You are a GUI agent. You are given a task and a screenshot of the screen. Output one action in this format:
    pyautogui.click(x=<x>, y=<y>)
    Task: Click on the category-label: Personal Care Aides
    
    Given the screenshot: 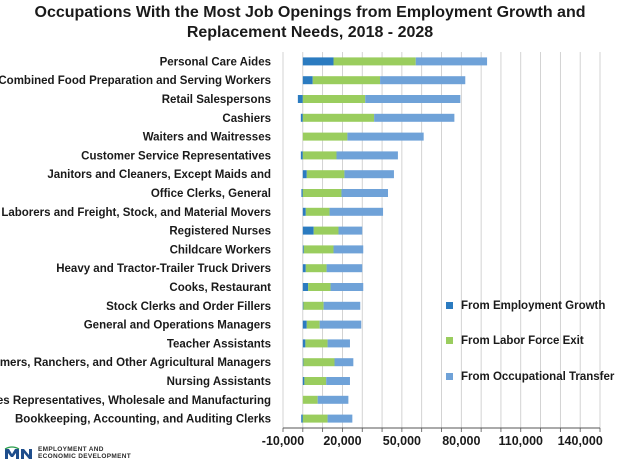 What is the action you would take?
    pyautogui.click(x=215, y=62)
    